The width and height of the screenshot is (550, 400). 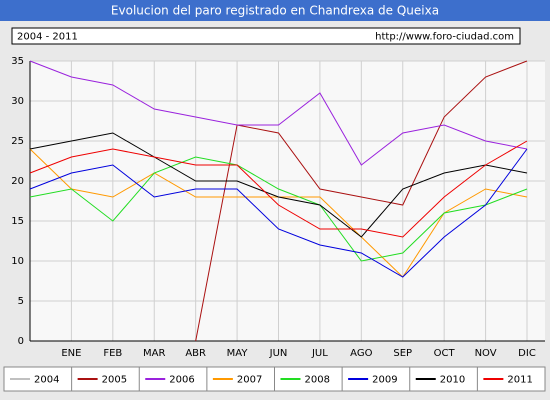 I want to click on x-tick-label: NOV, so click(x=486, y=353).